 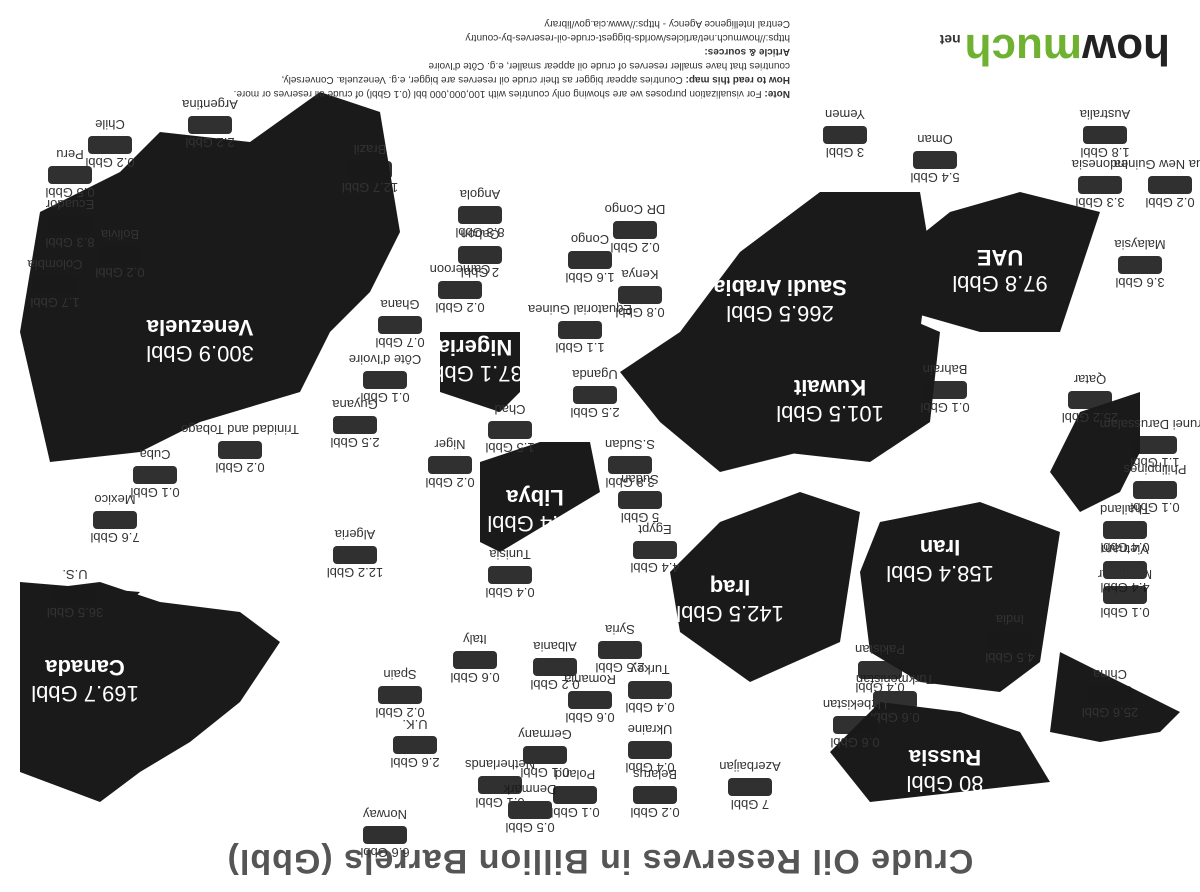 What do you see at coordinates (529, 827) in the screenshot?
I see `country-value: 0.5 Gbbl` at bounding box center [529, 827].